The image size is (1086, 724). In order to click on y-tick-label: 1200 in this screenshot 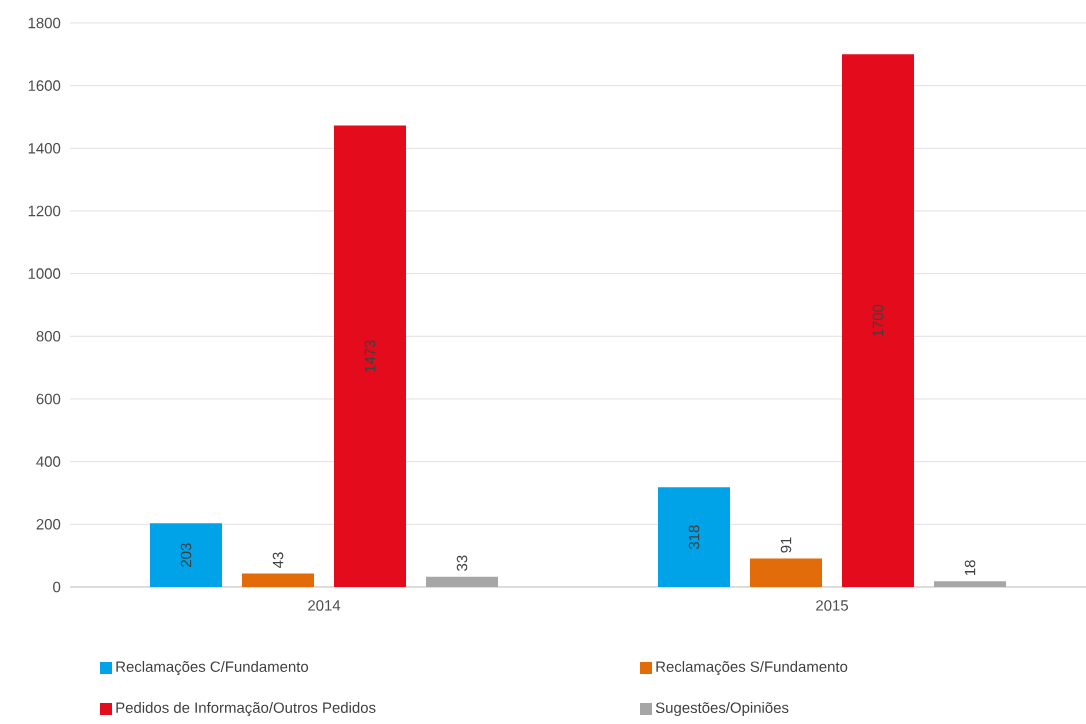, I will do `click(44, 211)`.